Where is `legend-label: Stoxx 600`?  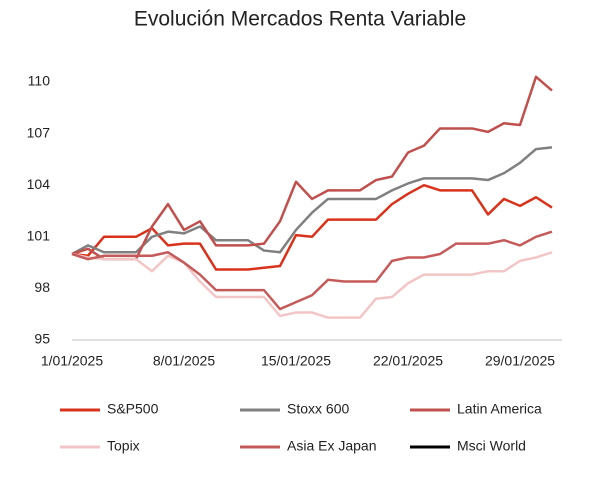 legend-label: Stoxx 600 is located at coordinates (318, 409).